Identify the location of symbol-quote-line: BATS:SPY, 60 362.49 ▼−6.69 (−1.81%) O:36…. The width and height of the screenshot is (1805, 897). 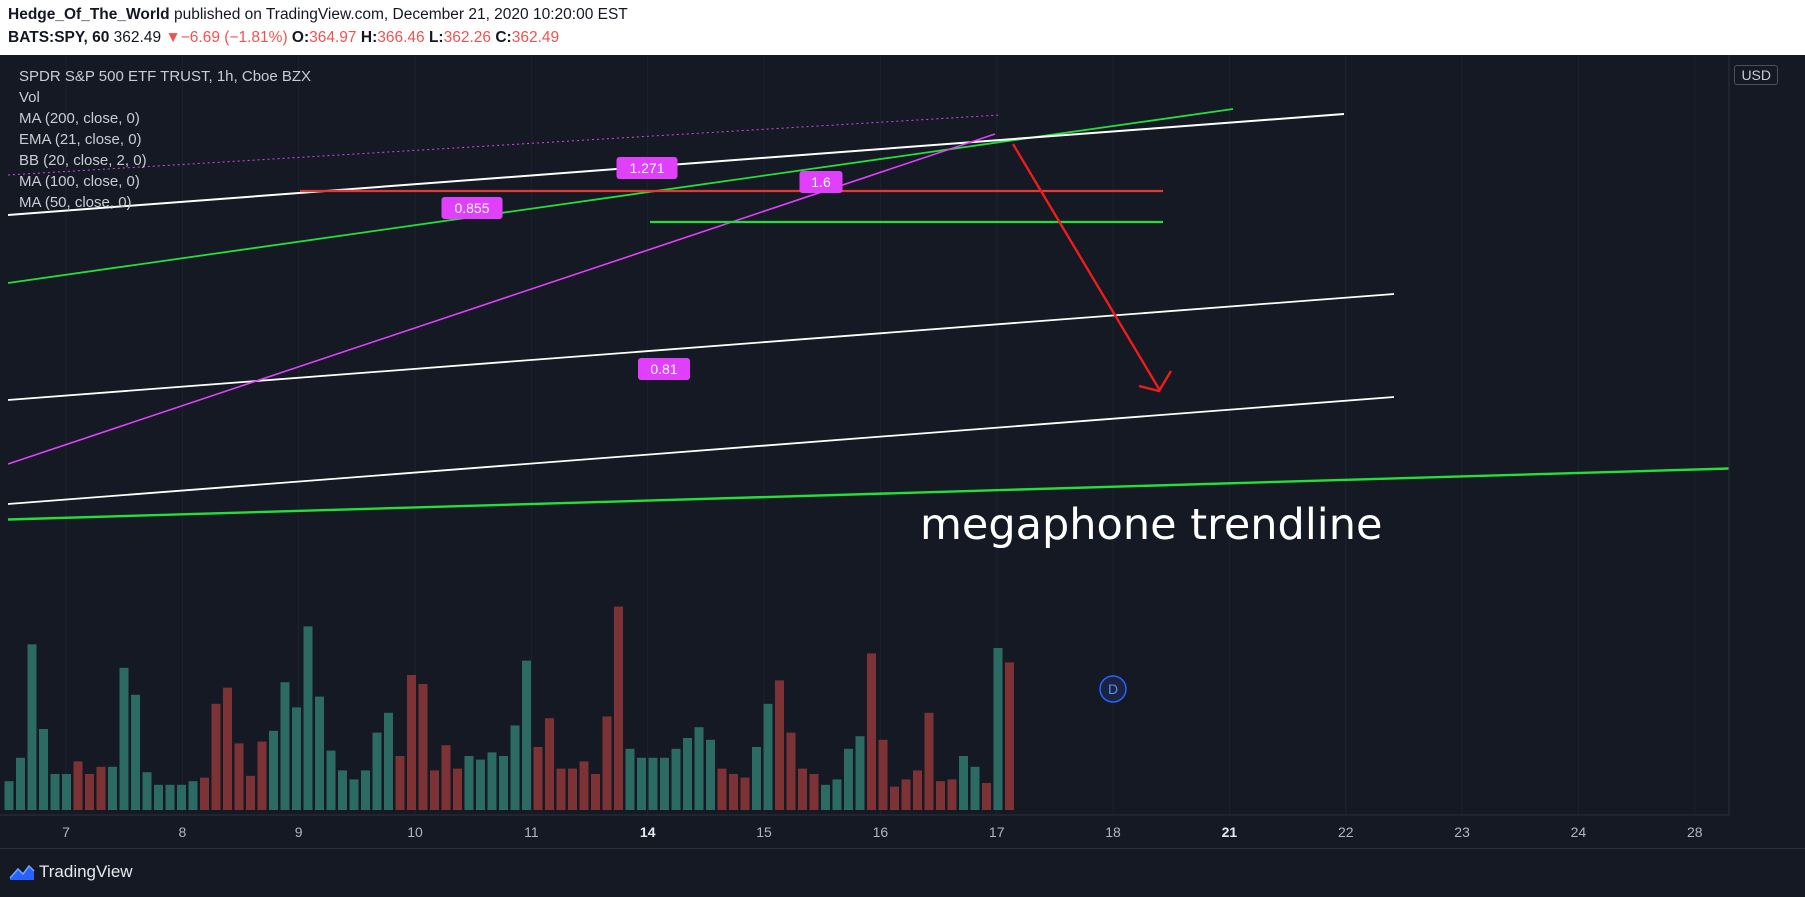
(283, 38).